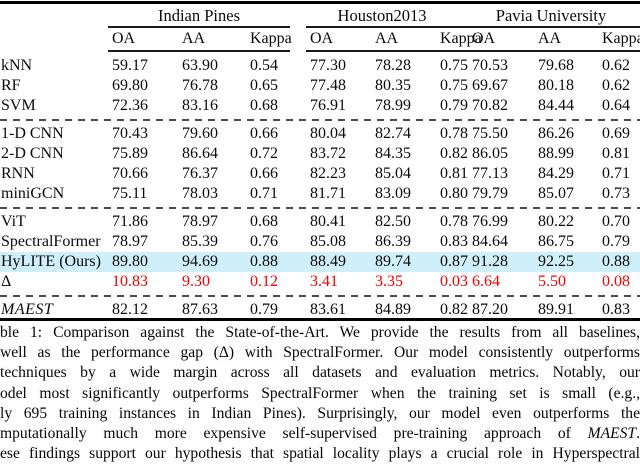 The height and width of the screenshot is (466, 640). I want to click on metric-value: 88.99, so click(556, 153).